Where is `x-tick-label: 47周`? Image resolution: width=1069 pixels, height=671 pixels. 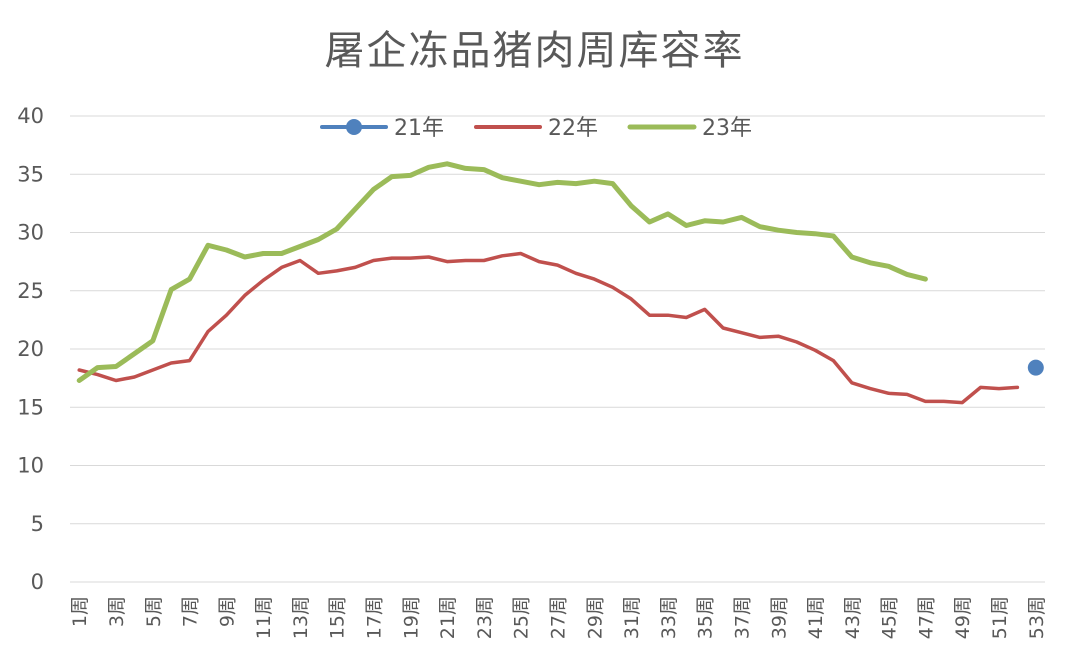
x-tick-label: 47周 is located at coordinates (926, 617).